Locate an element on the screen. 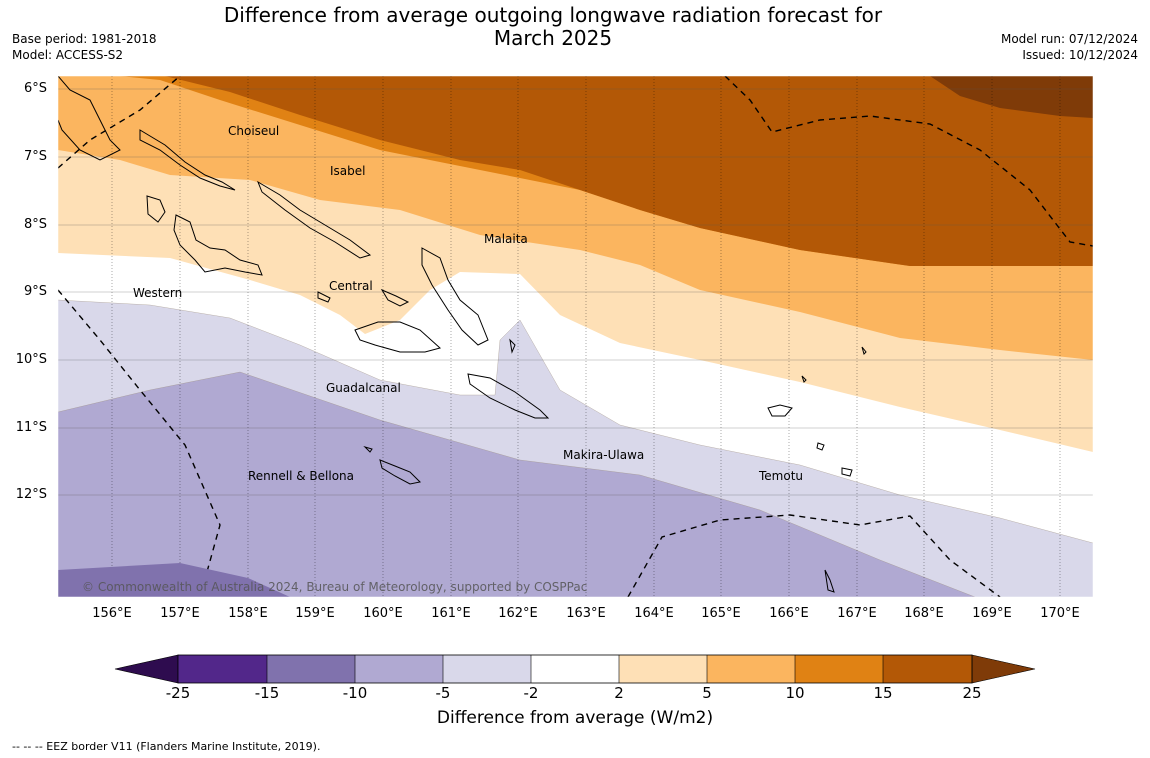 The width and height of the screenshot is (1150, 758). lat-label: 7°S is located at coordinates (35, 156).